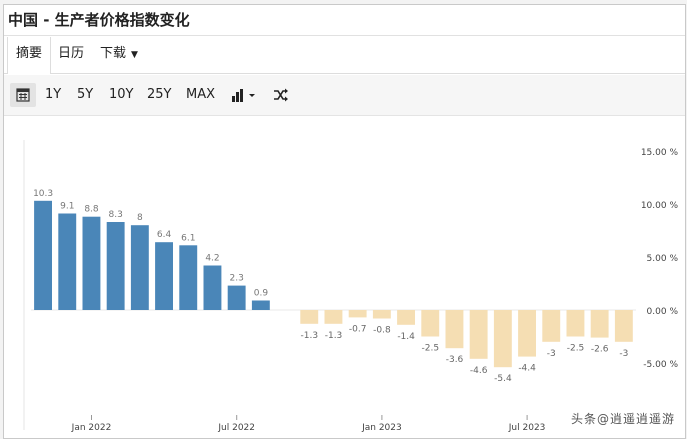  I want to click on compare-button, so click(281, 95).